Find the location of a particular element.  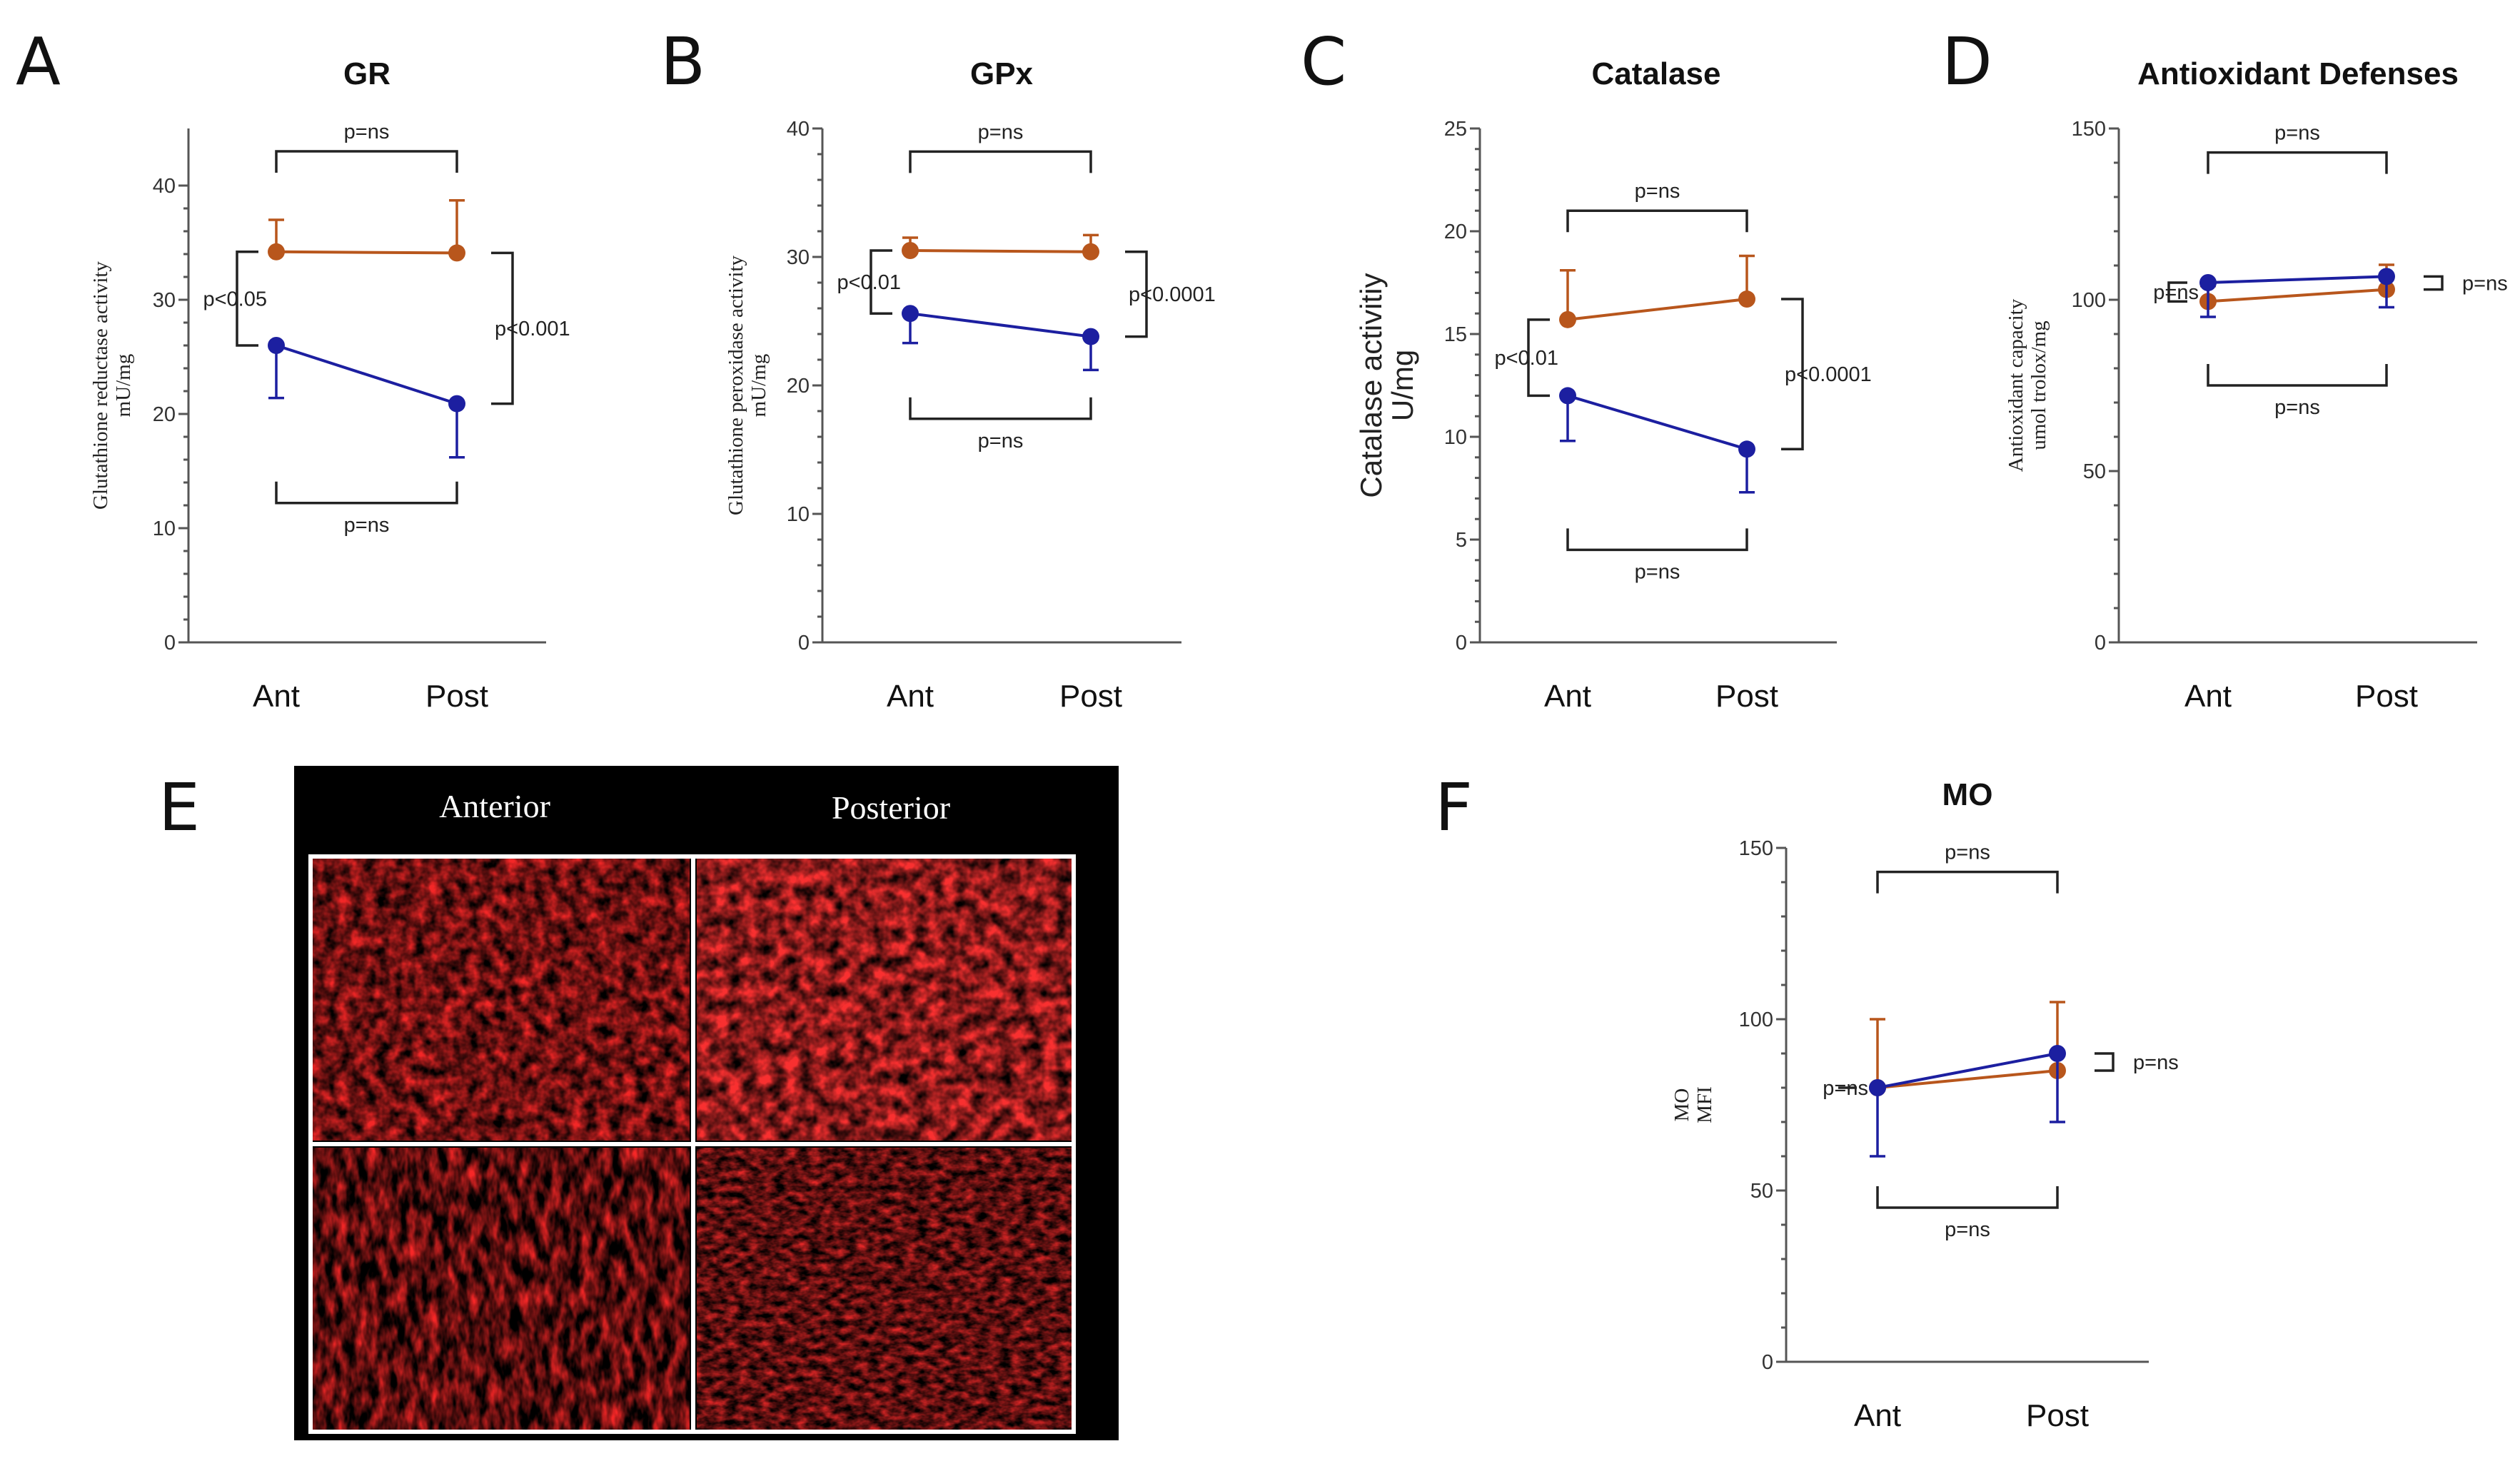

y-axis-label-line: umol trolox/mg is located at coordinates (2038, 385).